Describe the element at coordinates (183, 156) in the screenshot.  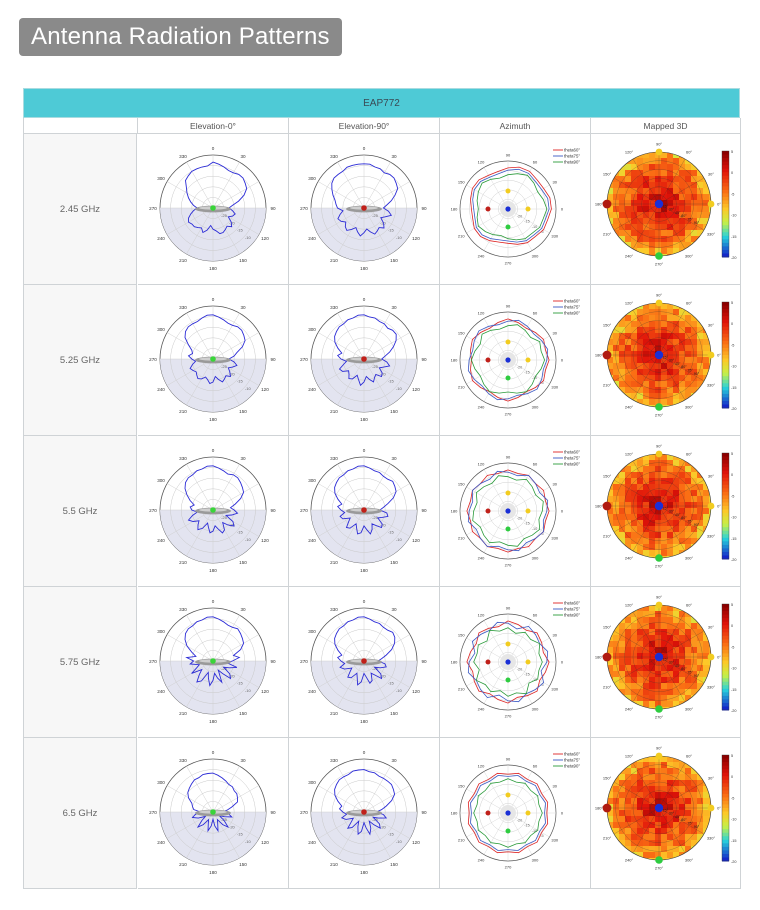
I see `angle-label-330: 330` at that location.